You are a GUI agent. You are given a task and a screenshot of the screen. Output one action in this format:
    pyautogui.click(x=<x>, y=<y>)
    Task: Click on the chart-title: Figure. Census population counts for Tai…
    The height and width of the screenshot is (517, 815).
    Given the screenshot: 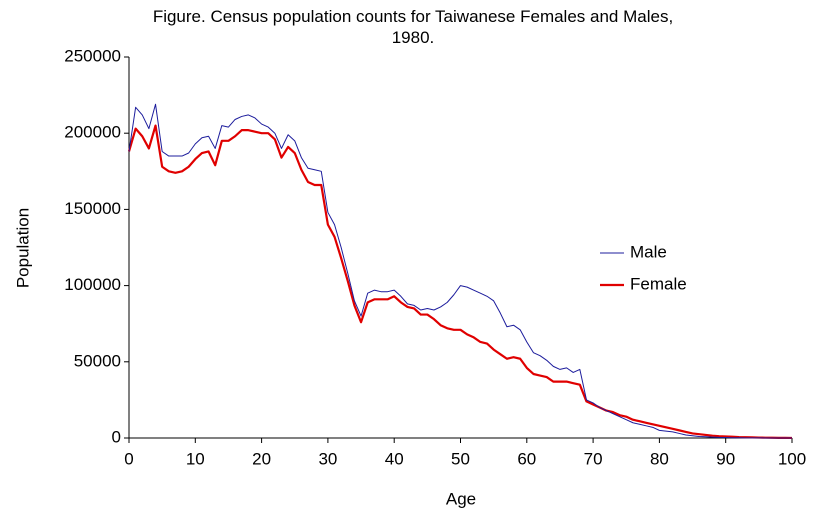 What is the action you would take?
    pyautogui.click(x=413, y=27)
    